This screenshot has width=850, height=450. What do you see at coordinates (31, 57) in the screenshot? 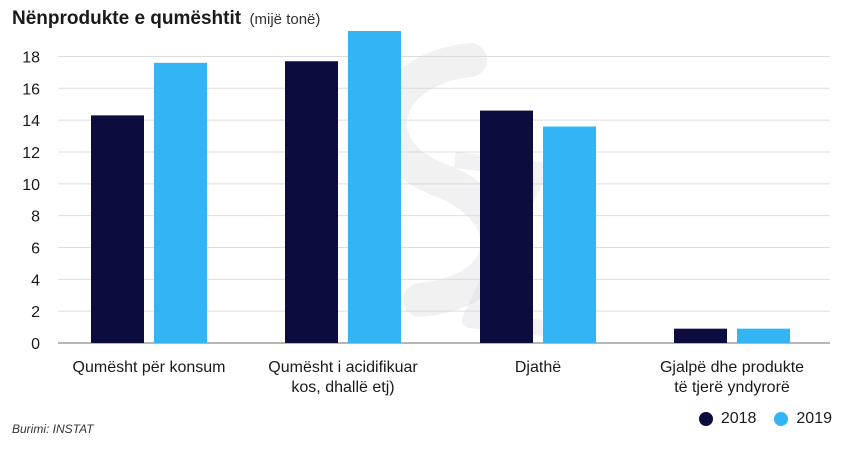
I see `y-tick-label: 18` at bounding box center [31, 57].